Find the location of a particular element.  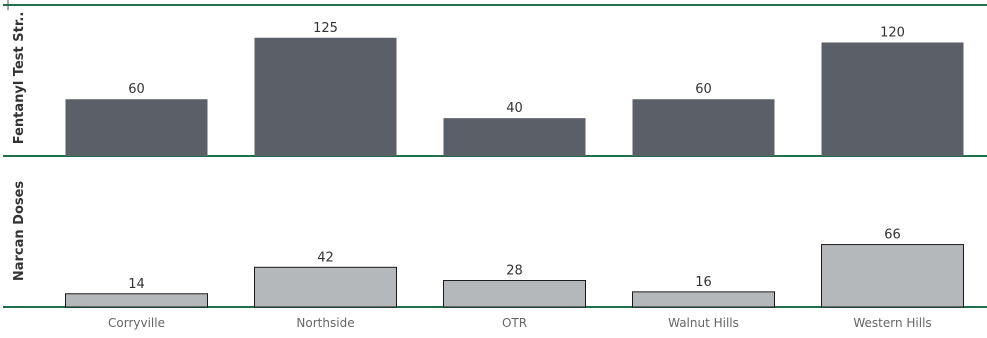

bar-value-label-1-4: 66 is located at coordinates (892, 235).